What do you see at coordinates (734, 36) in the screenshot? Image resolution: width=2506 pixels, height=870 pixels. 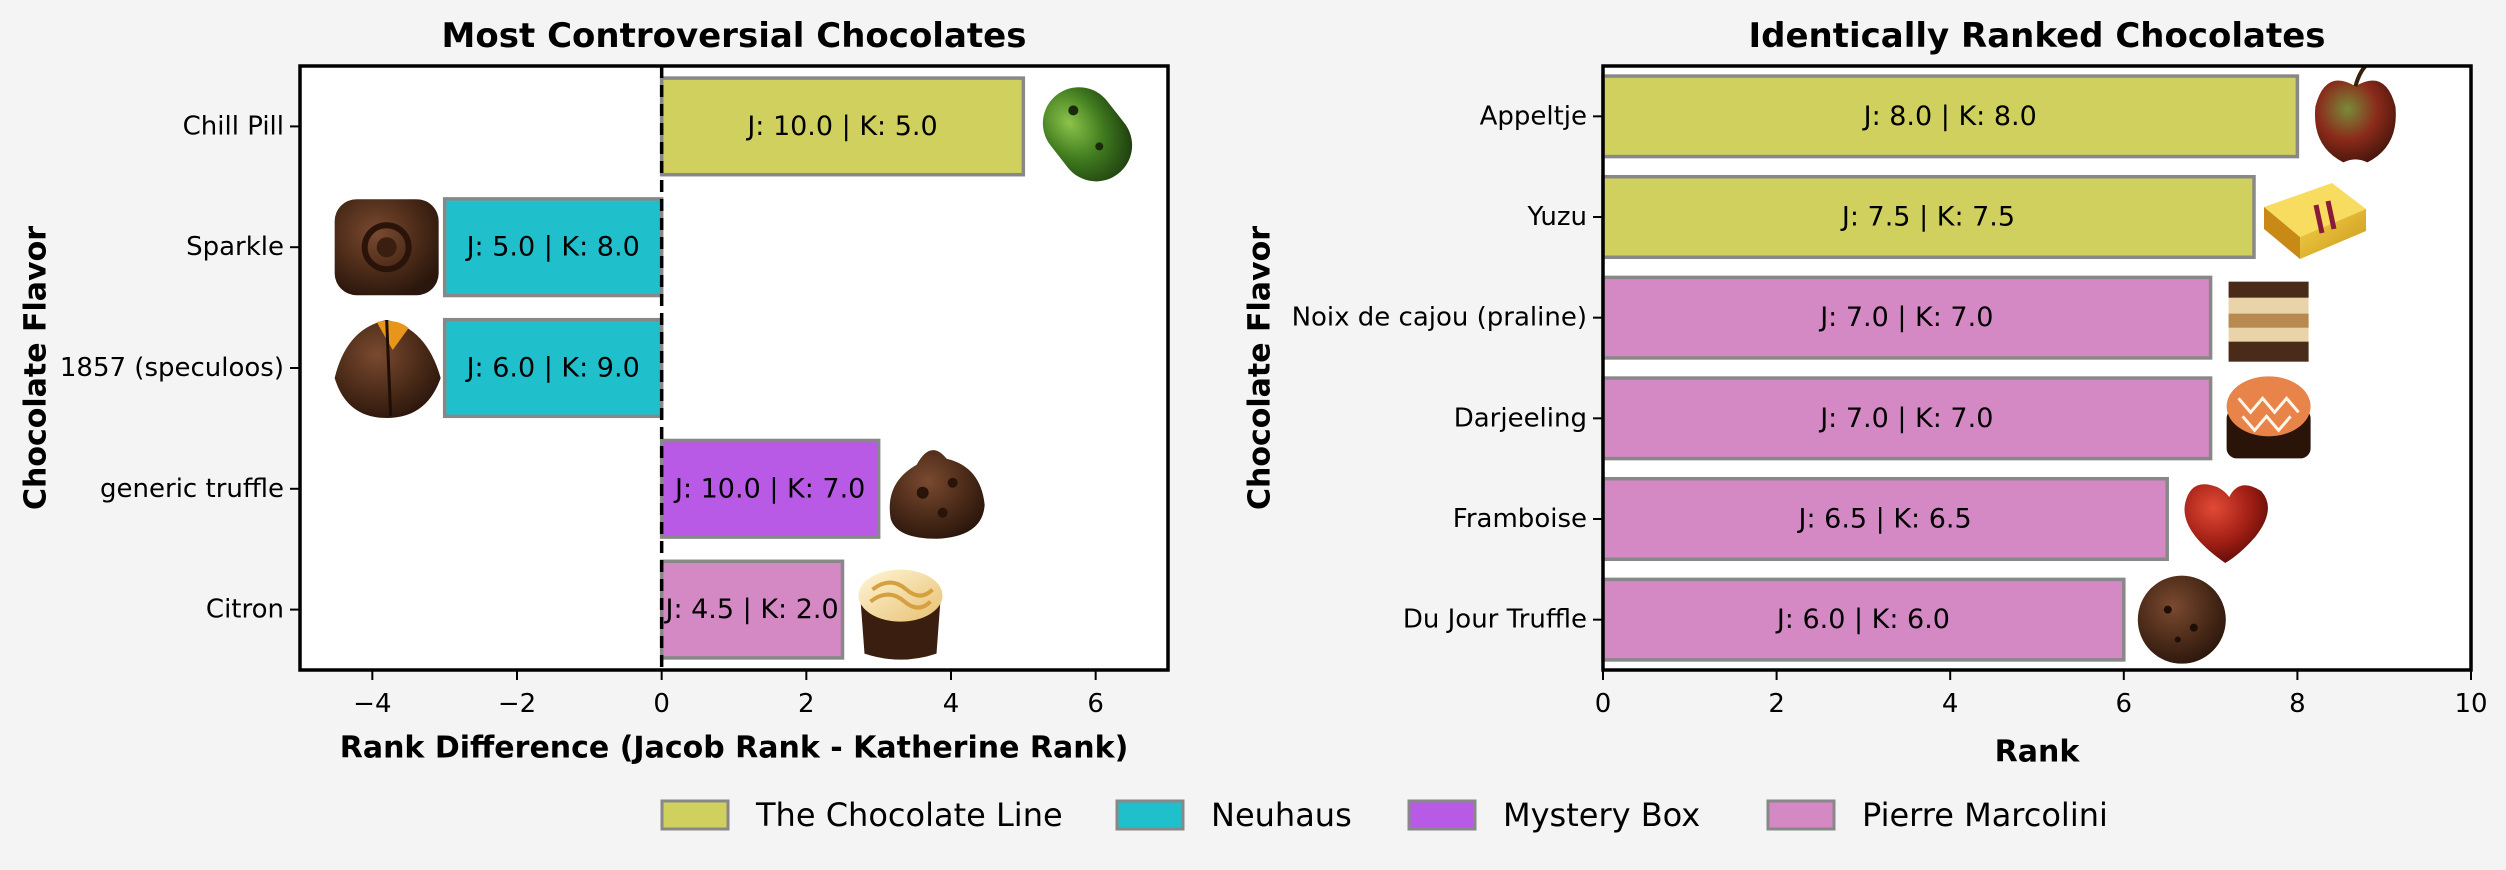 I see `chart-title: Most Controversial Chocolates` at bounding box center [734, 36].